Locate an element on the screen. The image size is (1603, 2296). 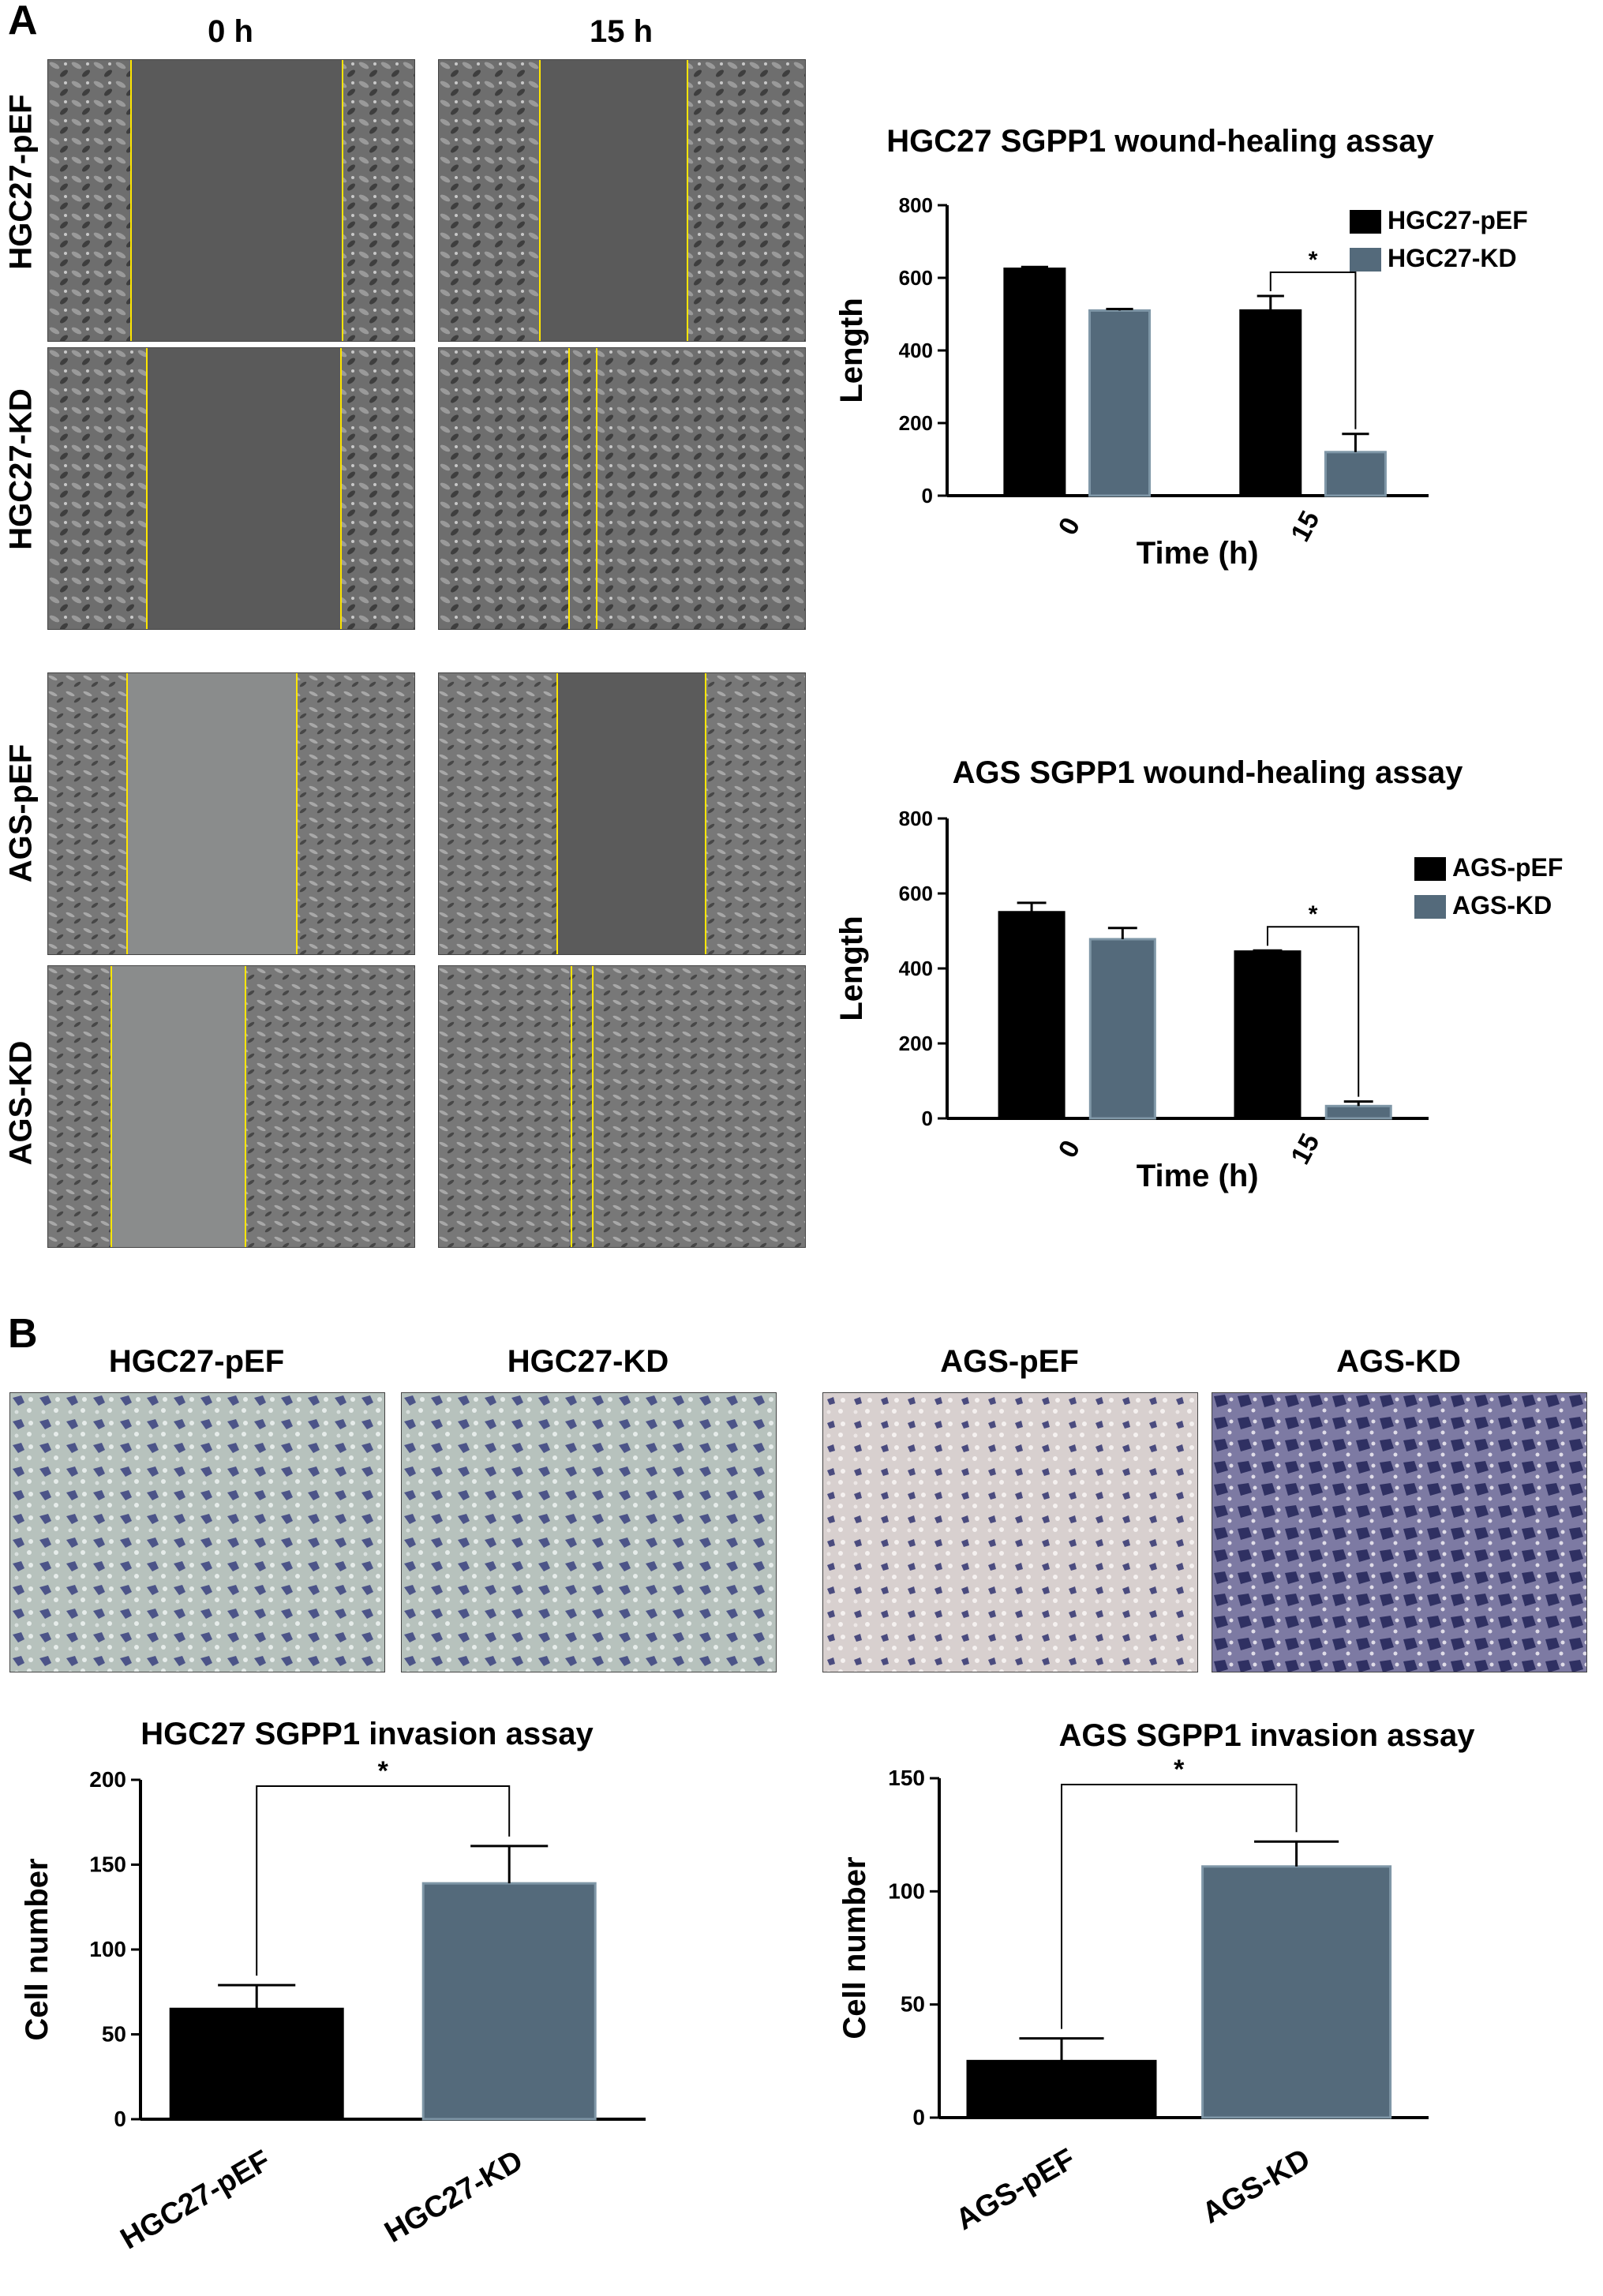
invasion-image-hgc27-kd is located at coordinates (589, 1532).